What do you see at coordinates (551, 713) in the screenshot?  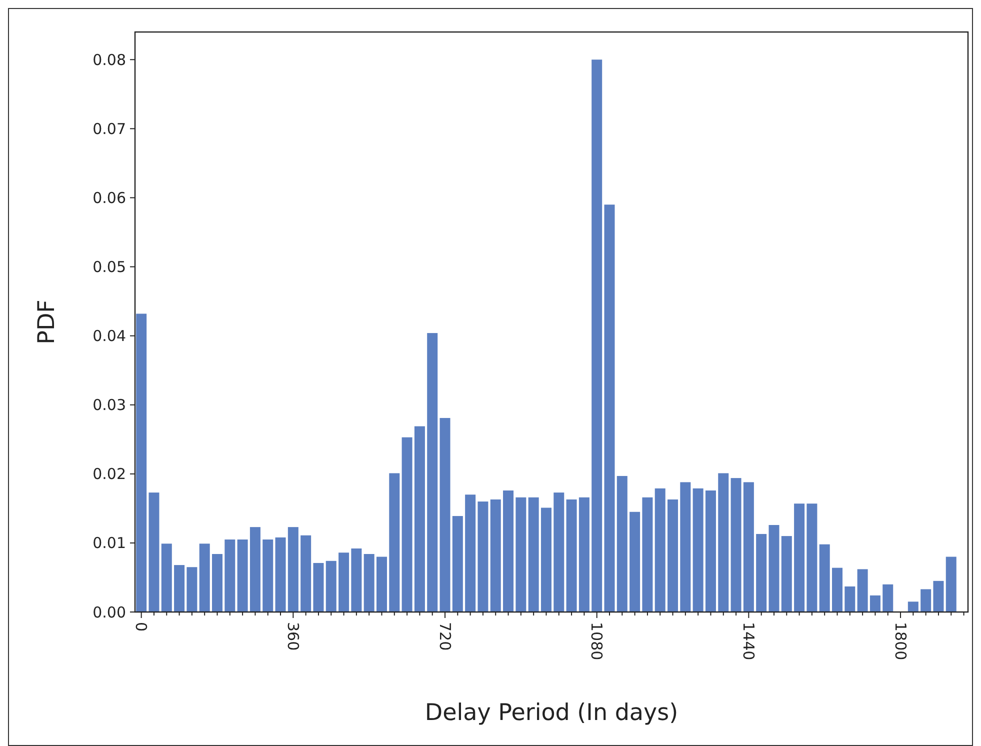 I see `x-axis-title: Delay Period (In days)` at bounding box center [551, 713].